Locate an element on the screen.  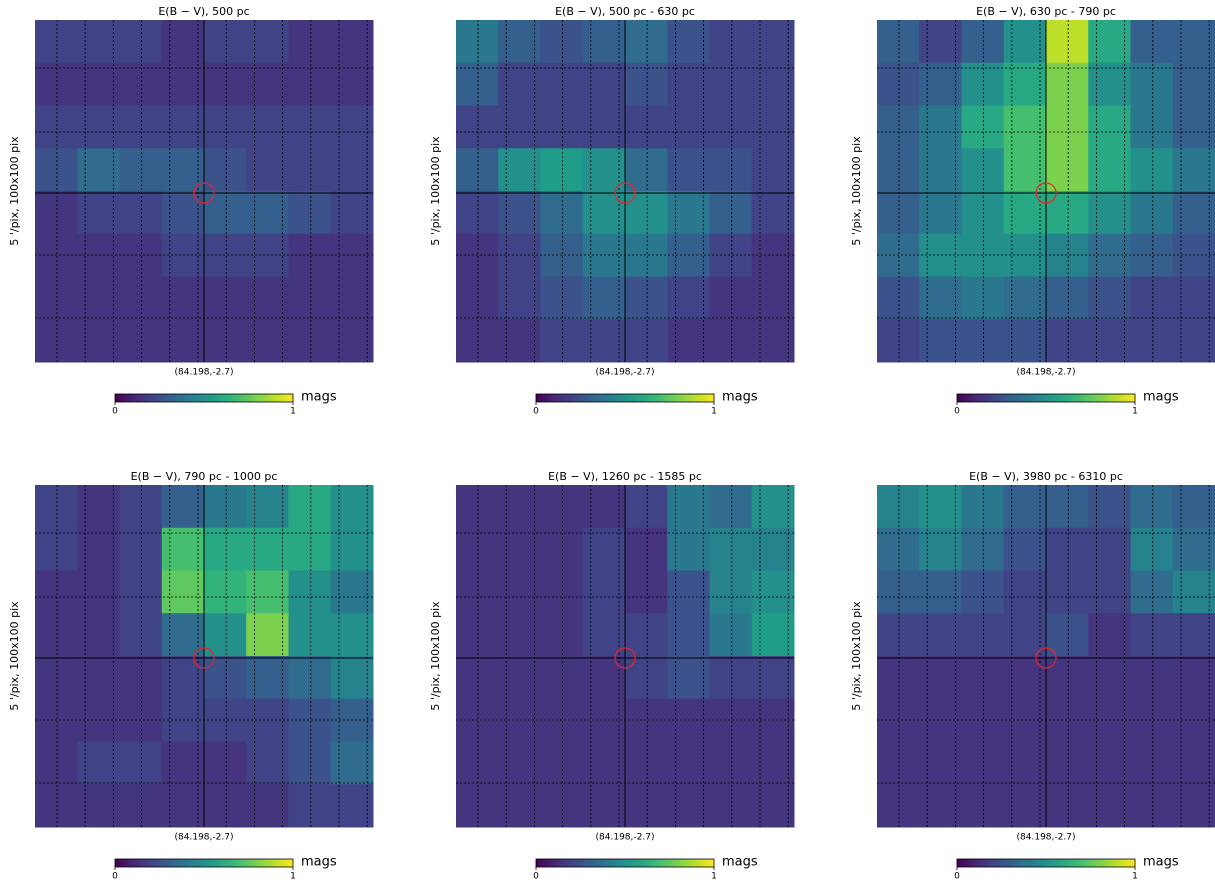
panel-title: E(B − V), 790 pc - 1000 pc is located at coordinates (204, 476).